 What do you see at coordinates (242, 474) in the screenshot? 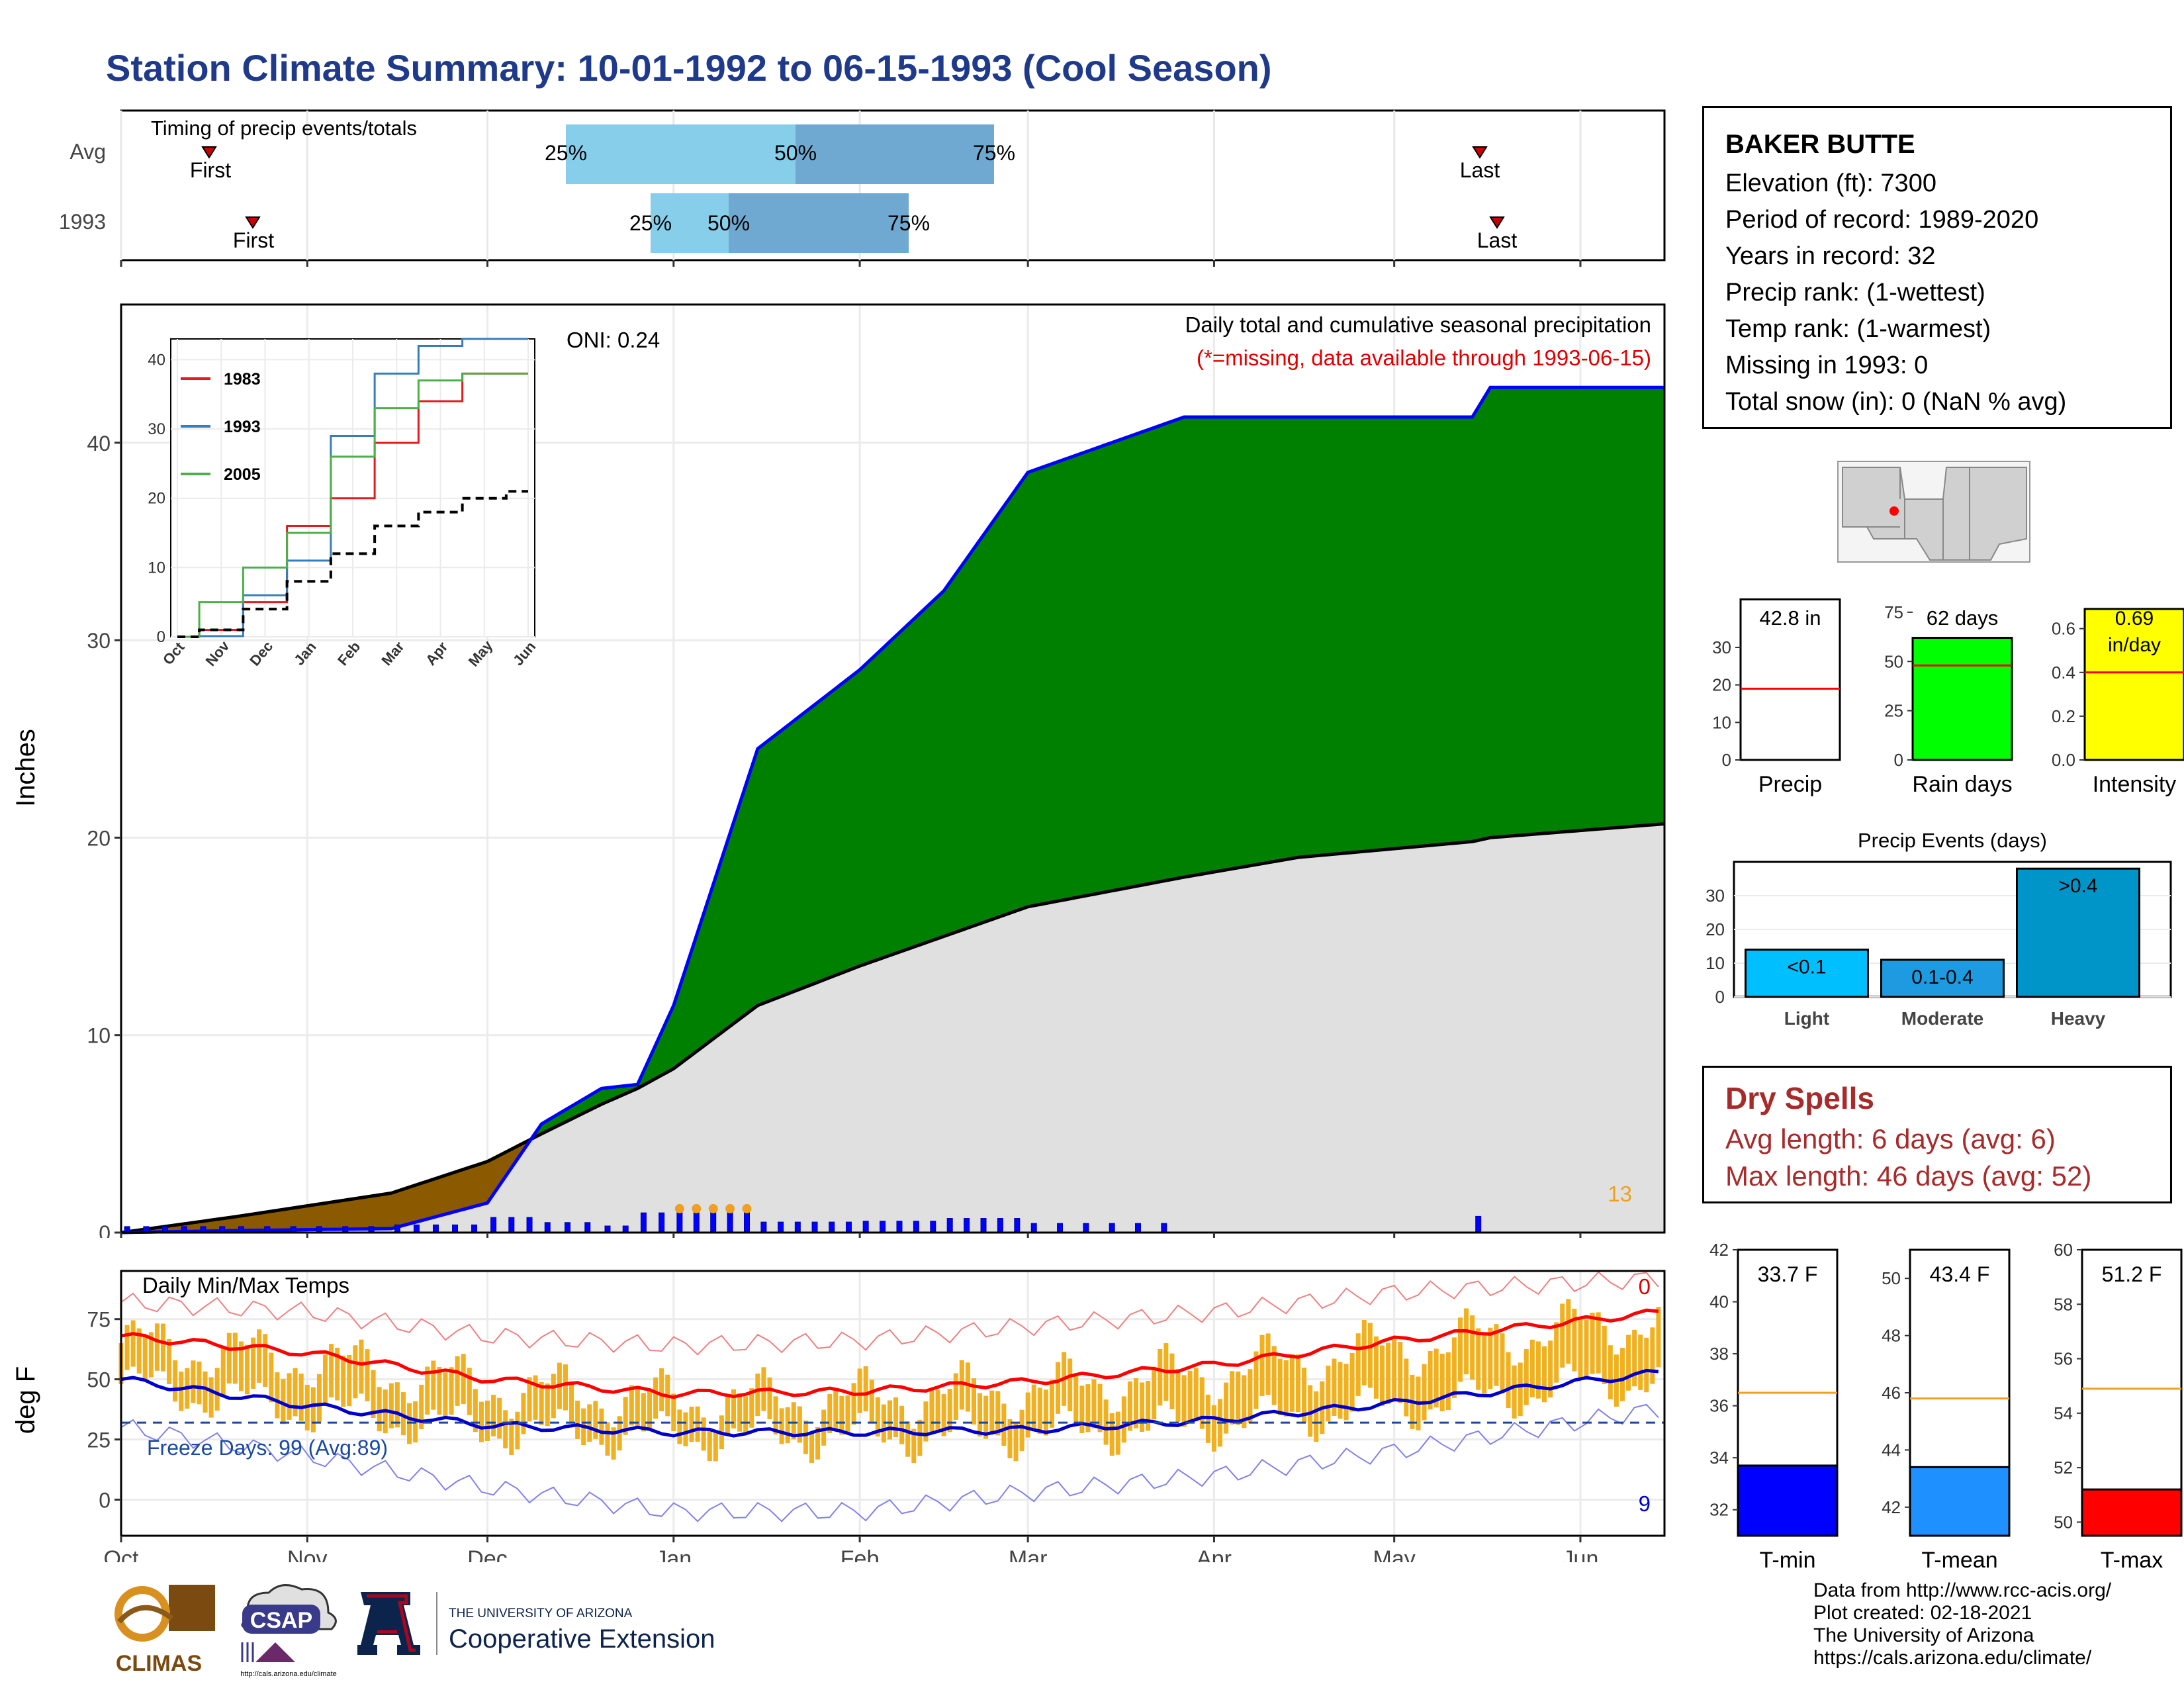
I see `inset-legend-label: 2005` at bounding box center [242, 474].